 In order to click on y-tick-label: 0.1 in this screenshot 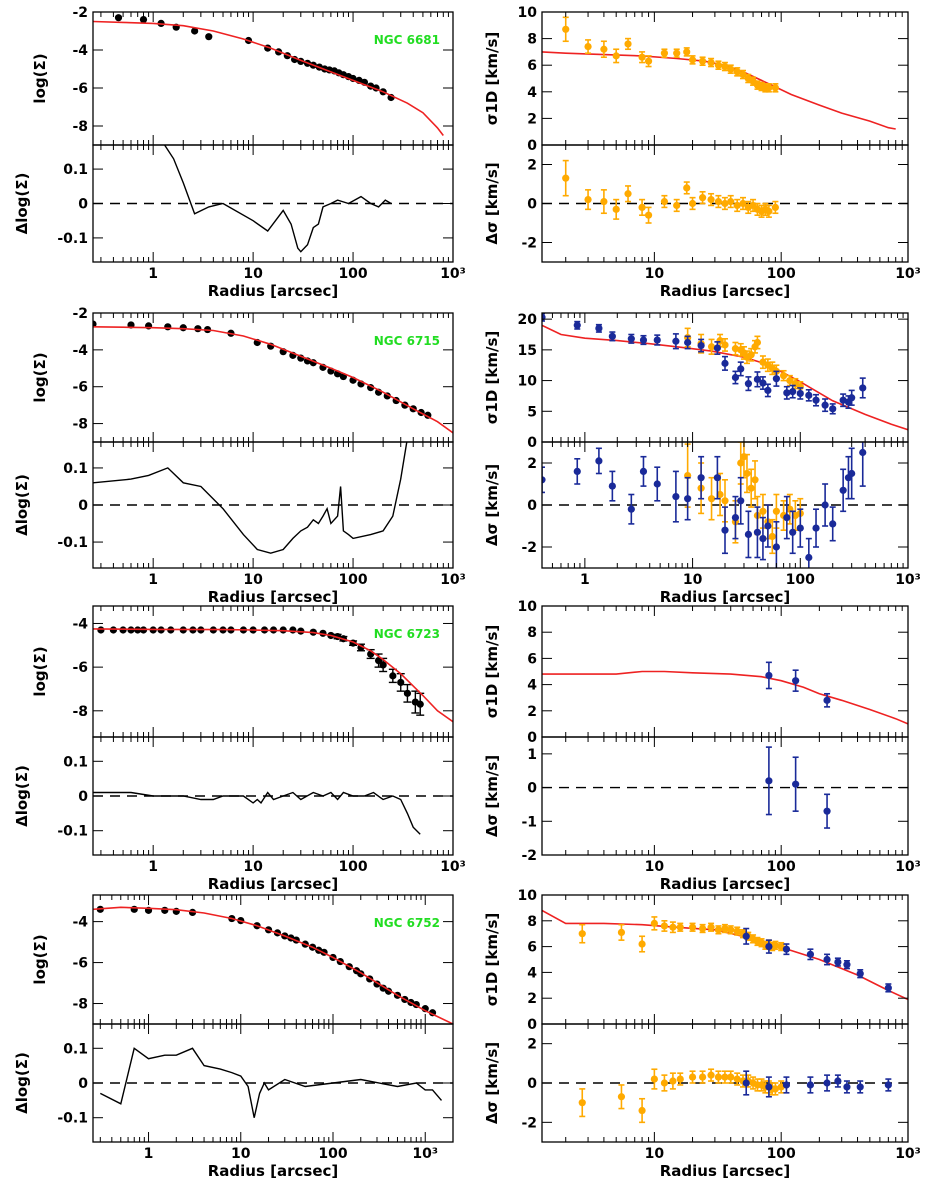, I will do `click(75, 469)`.